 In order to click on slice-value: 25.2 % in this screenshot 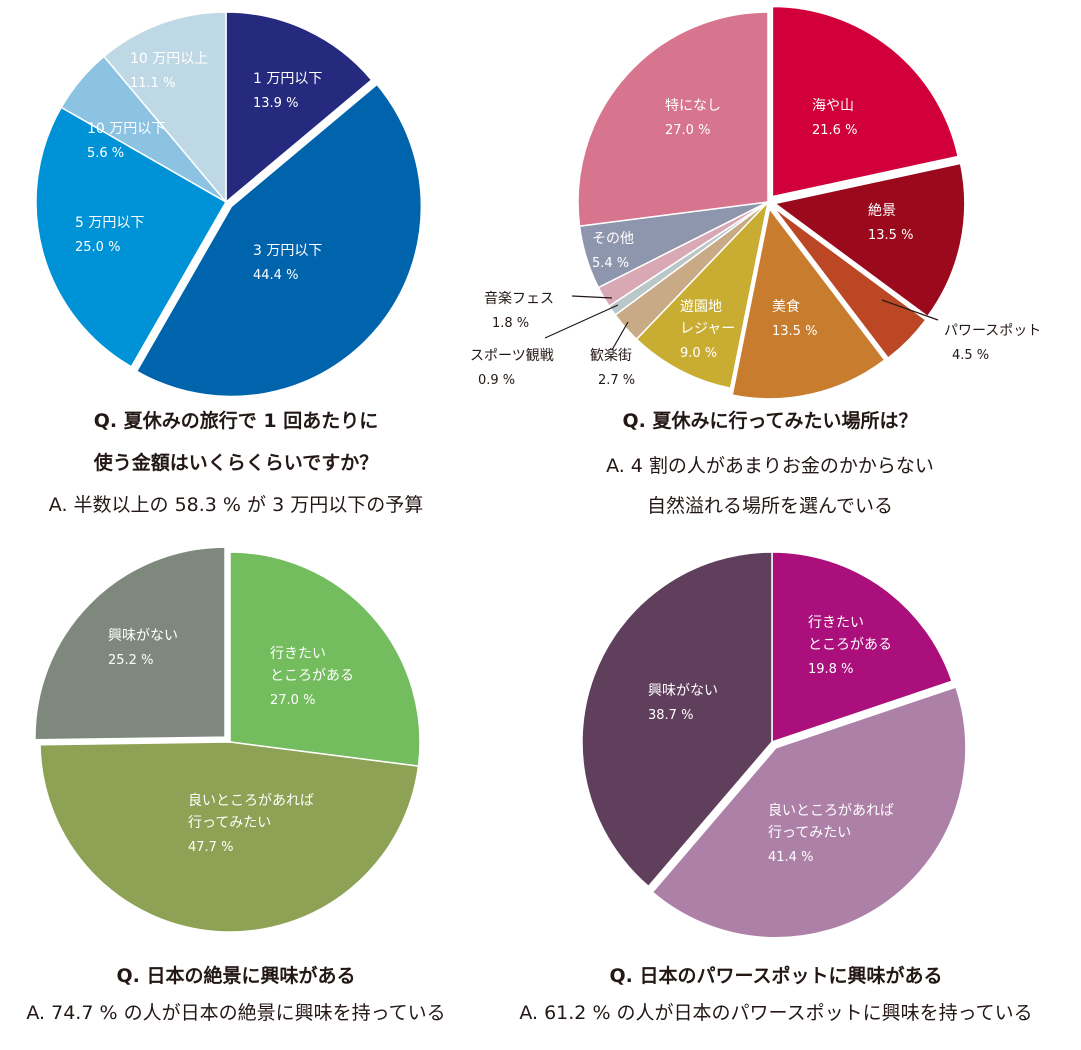, I will do `click(131, 660)`.